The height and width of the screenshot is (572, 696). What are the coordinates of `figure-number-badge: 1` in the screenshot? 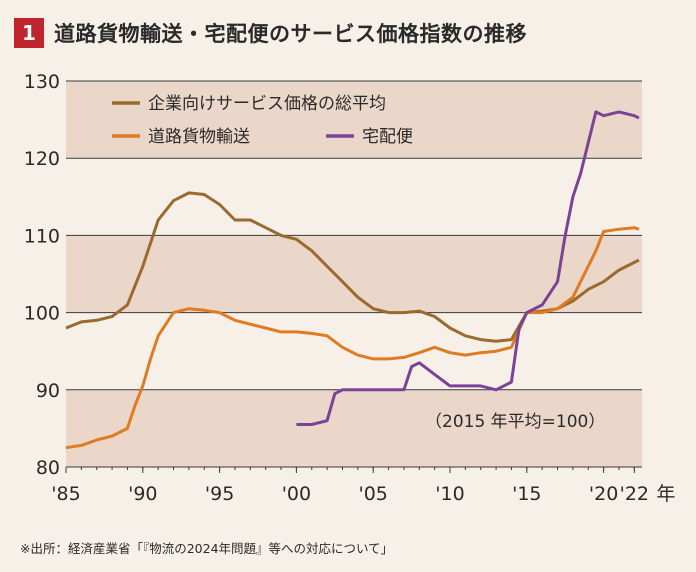 It's located at (29, 33).